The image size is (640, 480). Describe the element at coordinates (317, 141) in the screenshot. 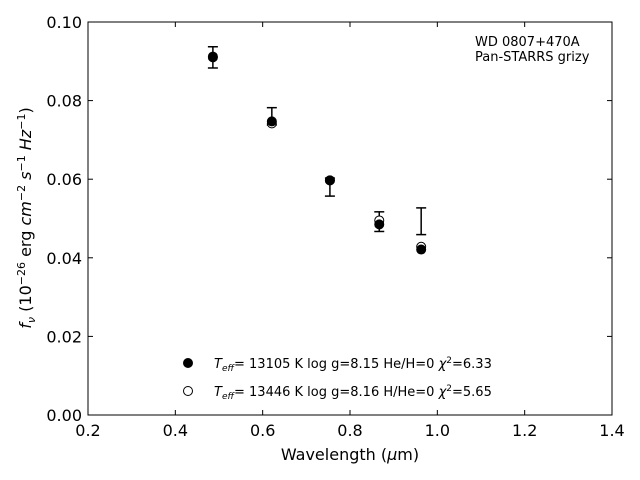

I see `error-bars` at that location.